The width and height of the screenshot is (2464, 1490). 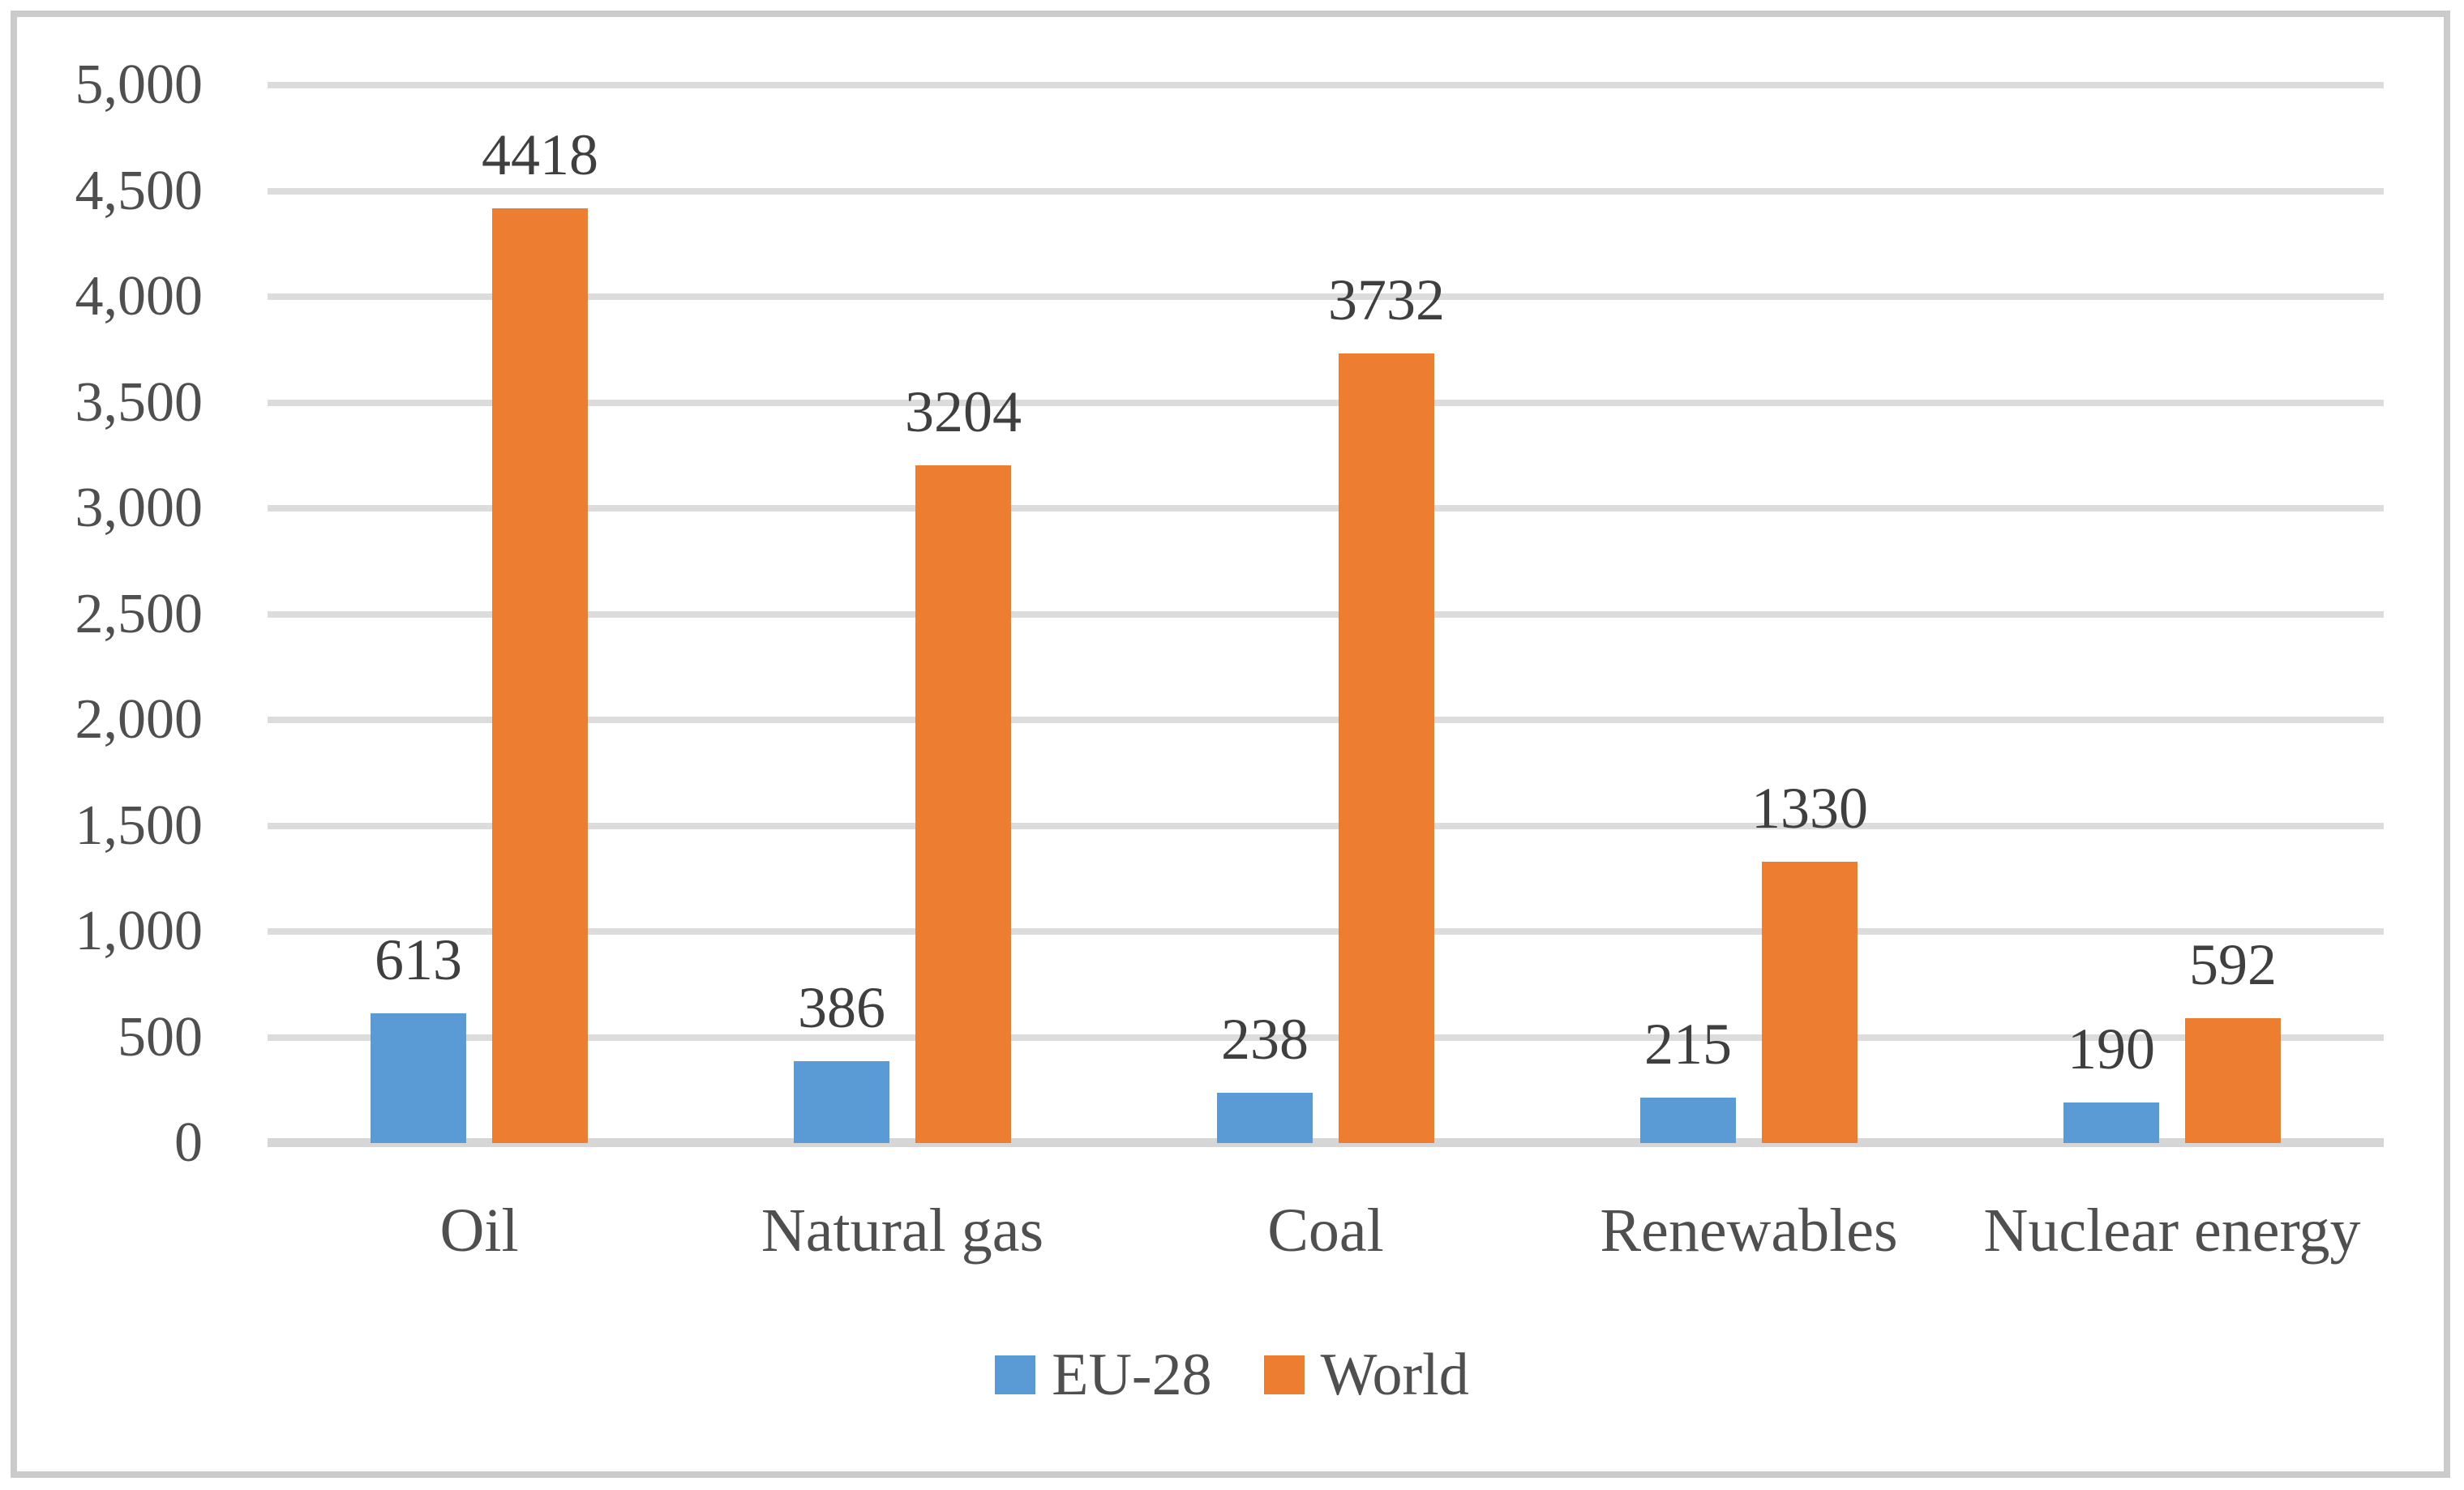 I want to click on bar-value-label-world-renewables: 1330, so click(x=1809, y=808).